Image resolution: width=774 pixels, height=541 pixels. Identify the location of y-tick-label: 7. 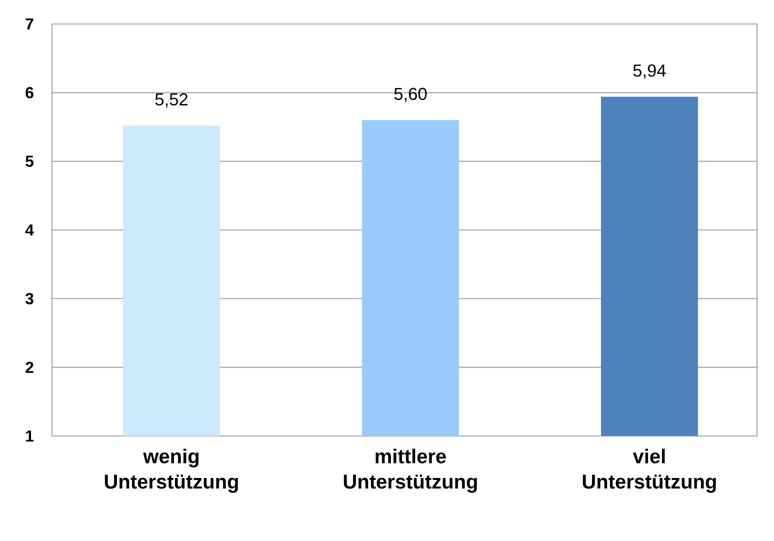
(30, 24).